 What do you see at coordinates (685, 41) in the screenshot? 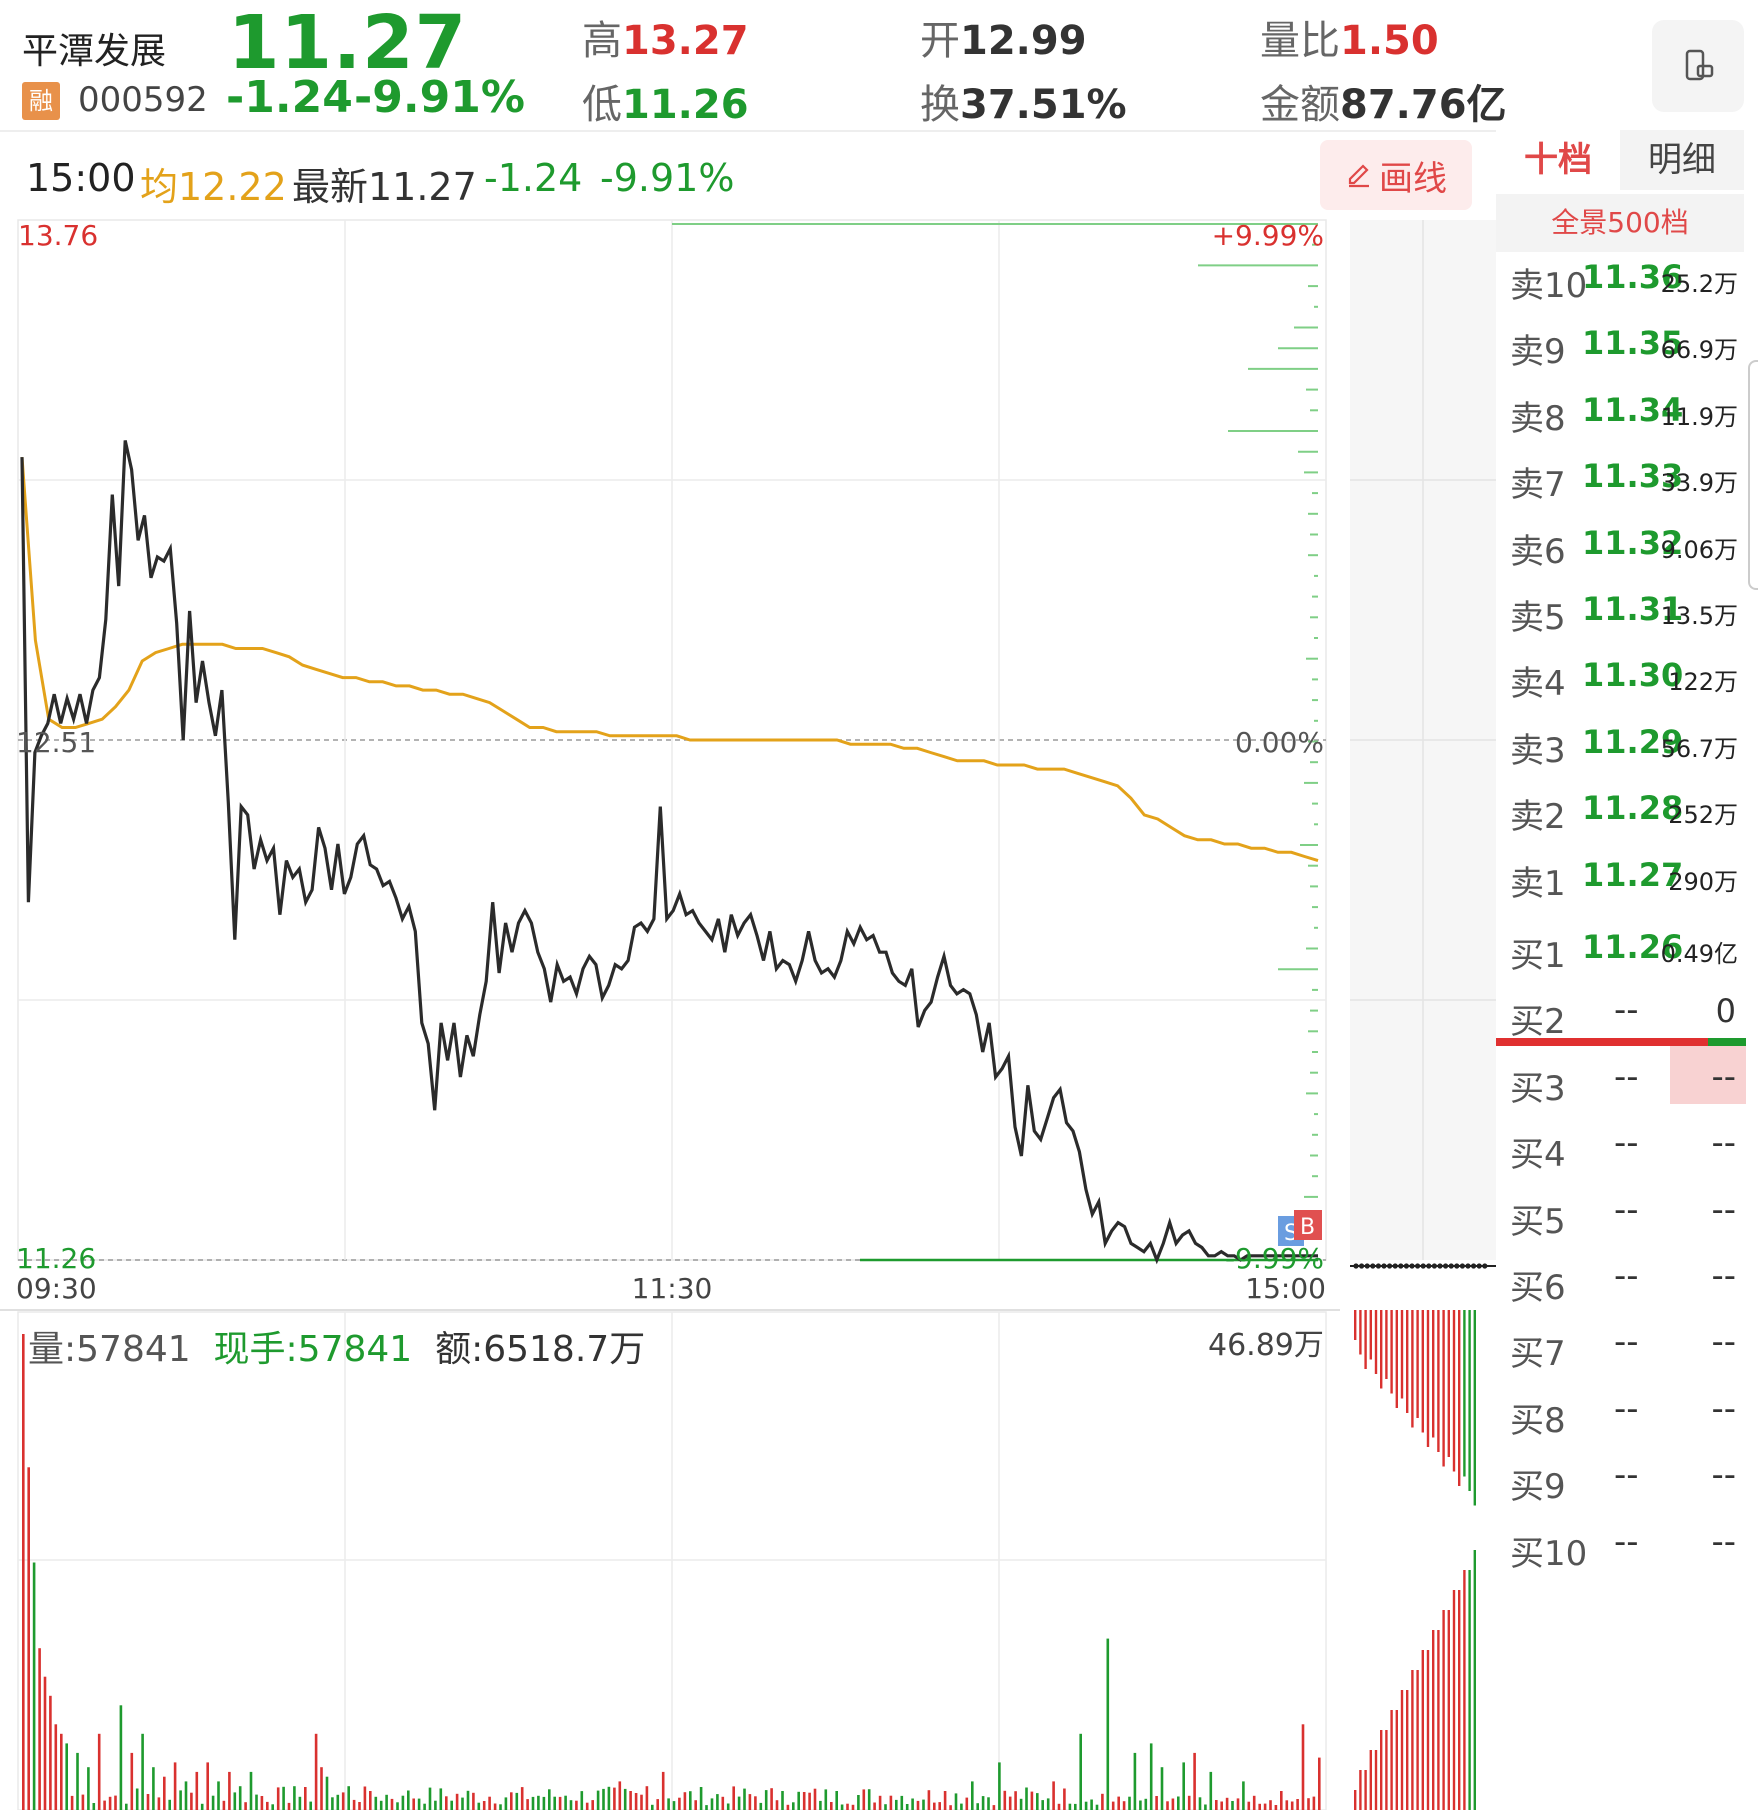
I see `stat-high-value: 13.27` at bounding box center [685, 41].